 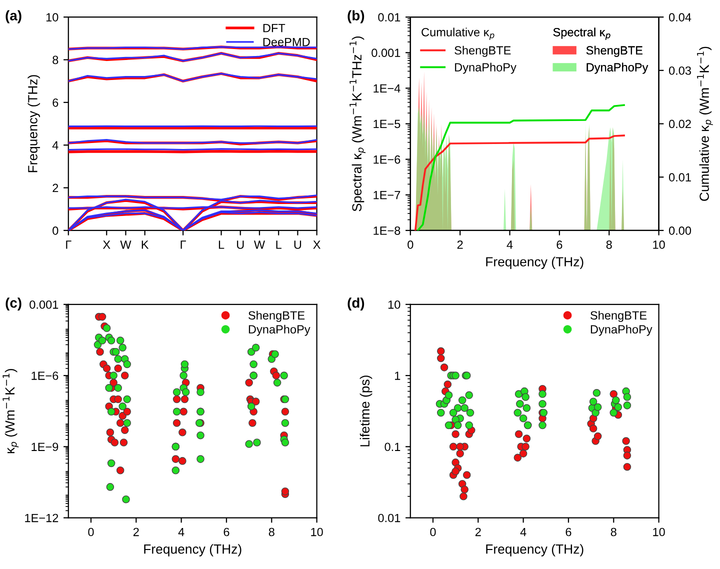 What do you see at coordinates (397, 376) in the screenshot?
I see `y-tick-label: 1` at bounding box center [397, 376].